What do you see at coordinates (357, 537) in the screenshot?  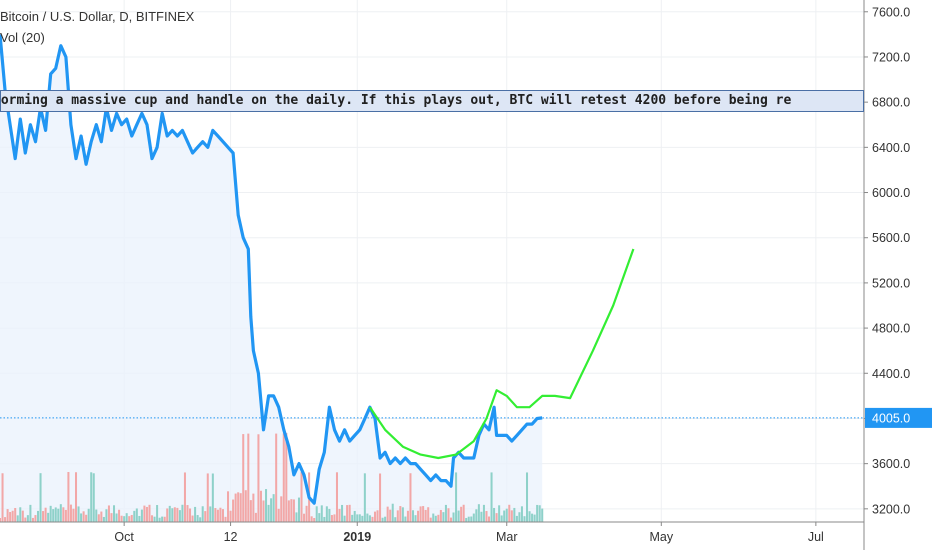 I see `x-tick-label: 2019` at bounding box center [357, 537].